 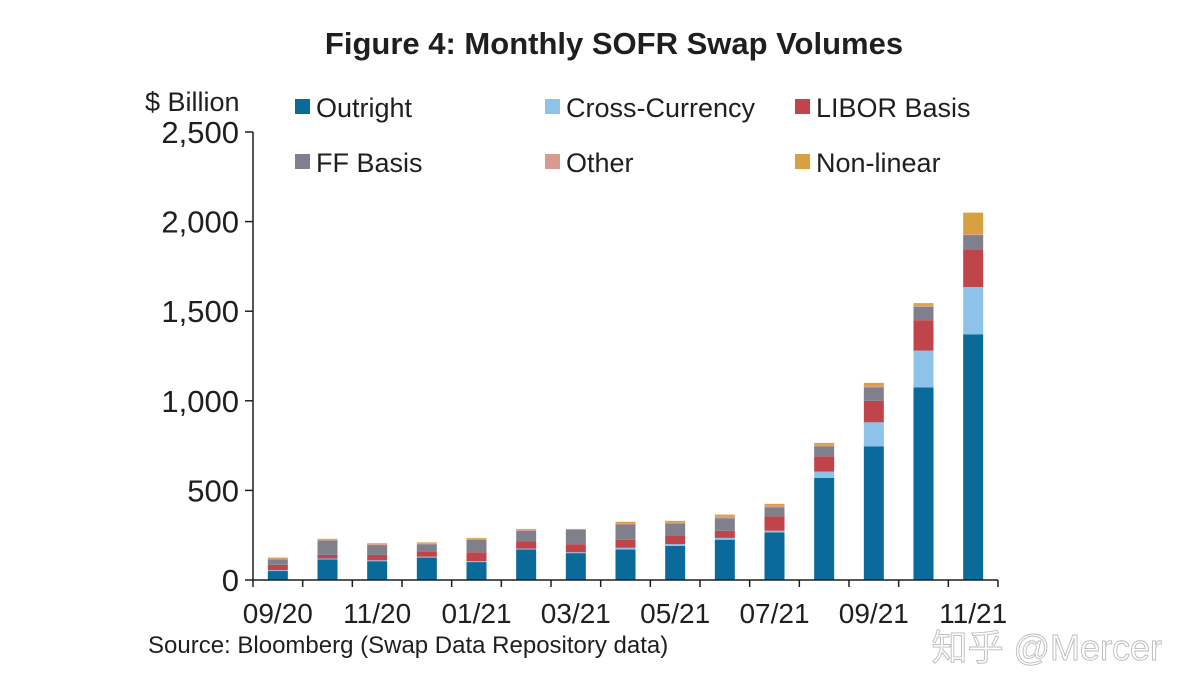 What do you see at coordinates (675, 613) in the screenshot?
I see `x-tick-label: 05/21` at bounding box center [675, 613].